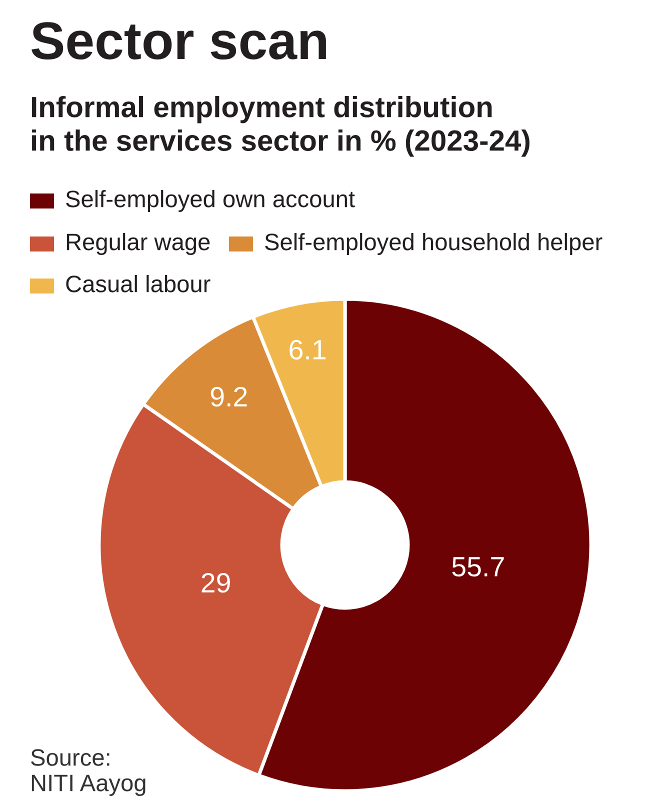 The image size is (670, 811). What do you see at coordinates (228, 396) in the screenshot?
I see `data-label: 9.2` at bounding box center [228, 396].